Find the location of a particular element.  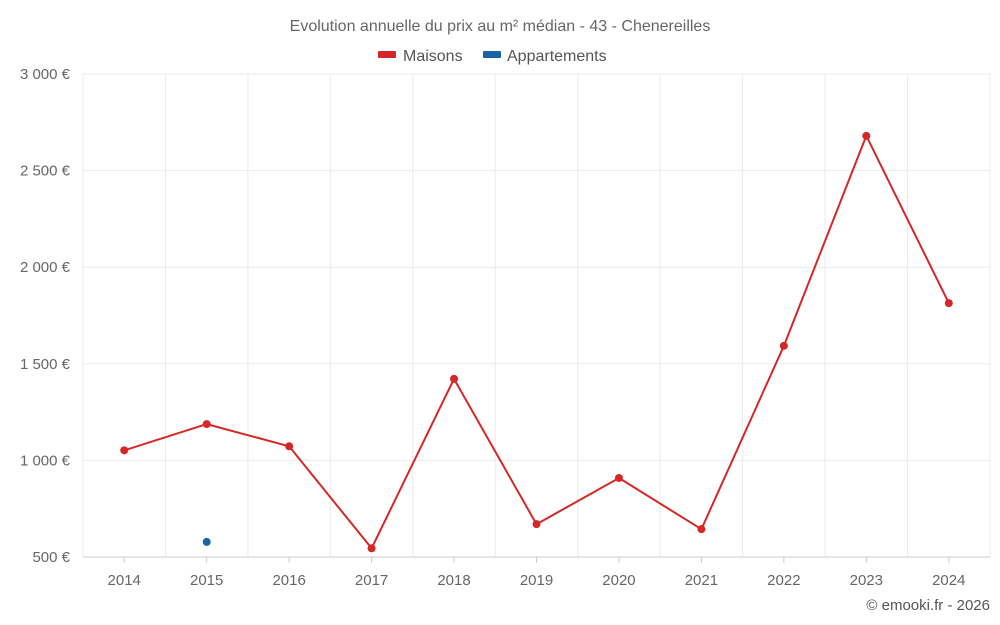

legend: Maisons Appartements is located at coordinates (492, 56).